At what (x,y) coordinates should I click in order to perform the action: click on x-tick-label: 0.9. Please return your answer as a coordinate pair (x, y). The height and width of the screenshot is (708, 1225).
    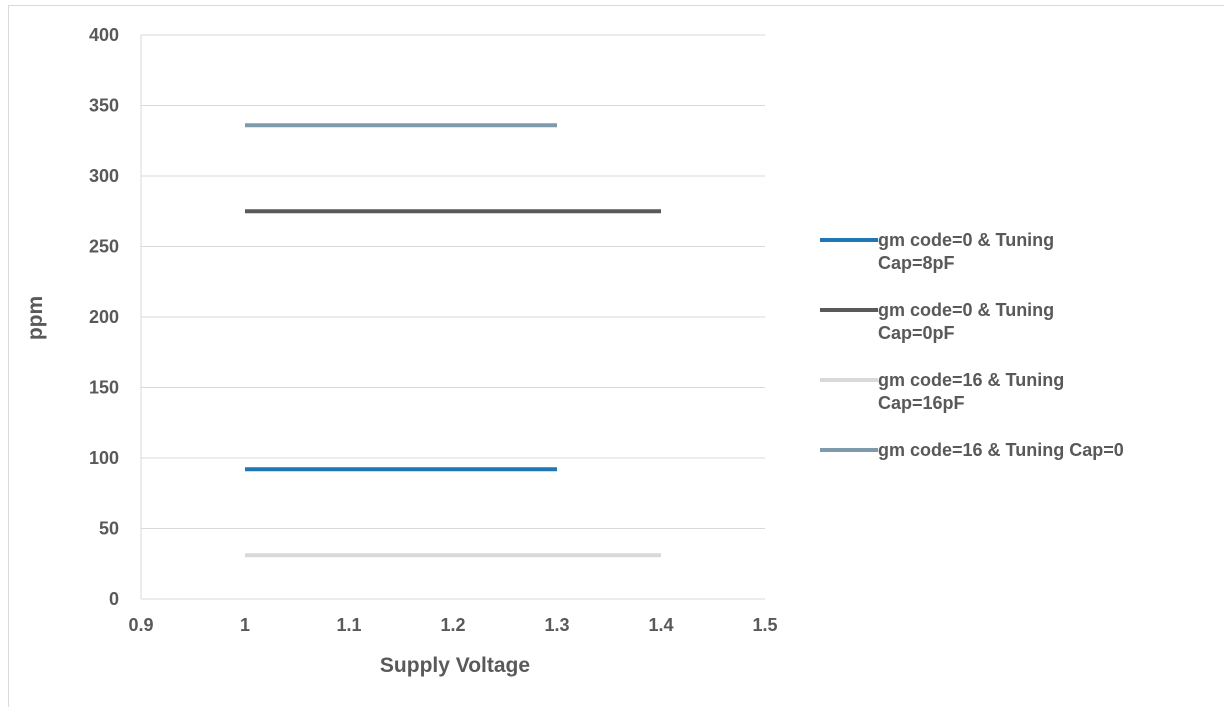
    Looking at the image, I should click on (140, 625).